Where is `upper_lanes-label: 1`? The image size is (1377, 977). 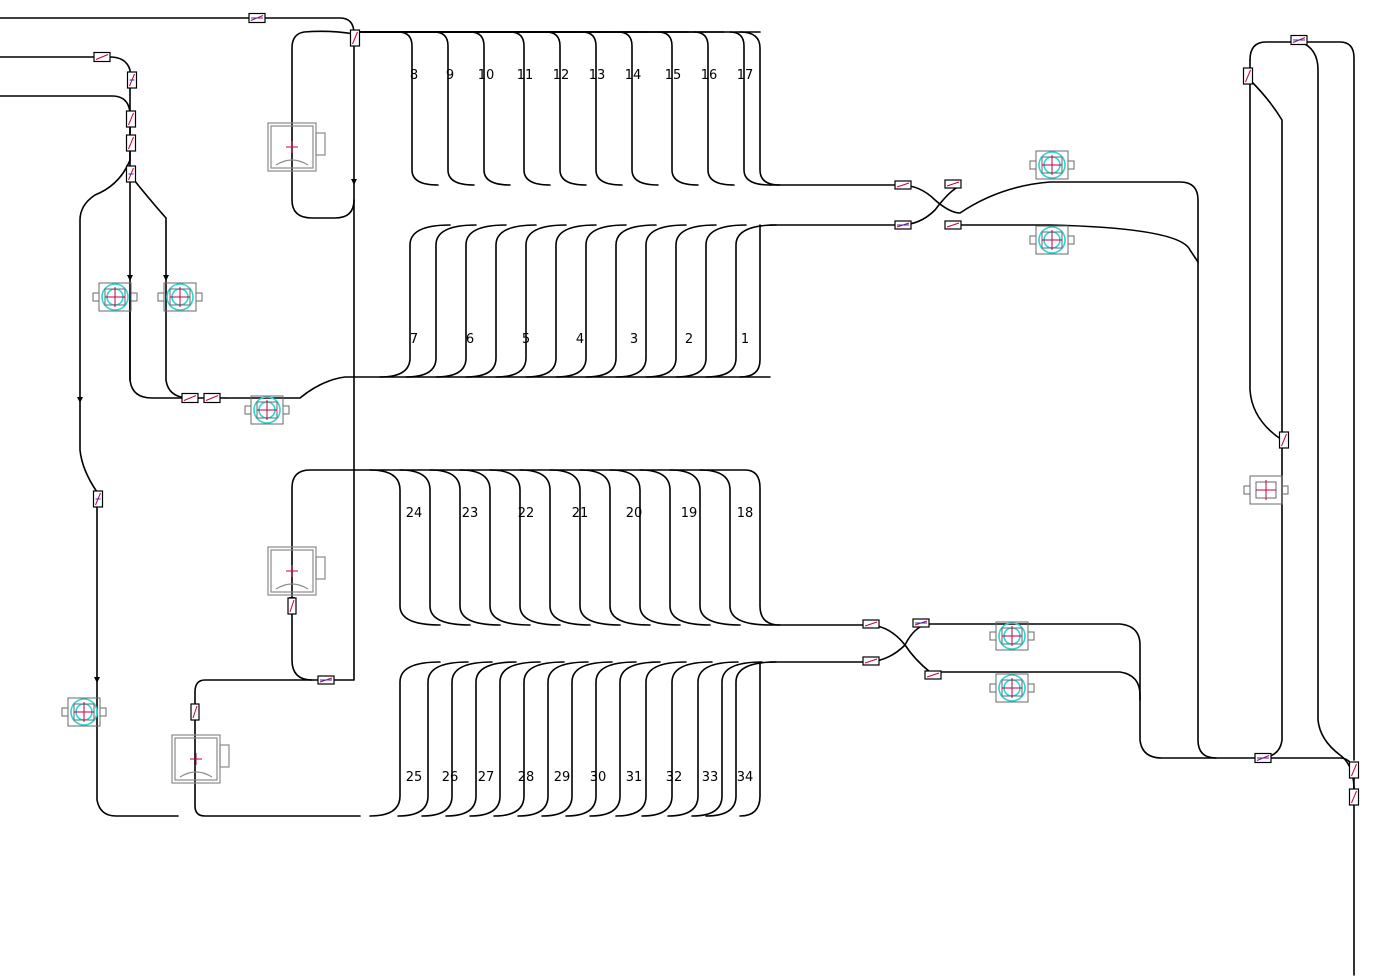 upper_lanes-label: 1 is located at coordinates (745, 339).